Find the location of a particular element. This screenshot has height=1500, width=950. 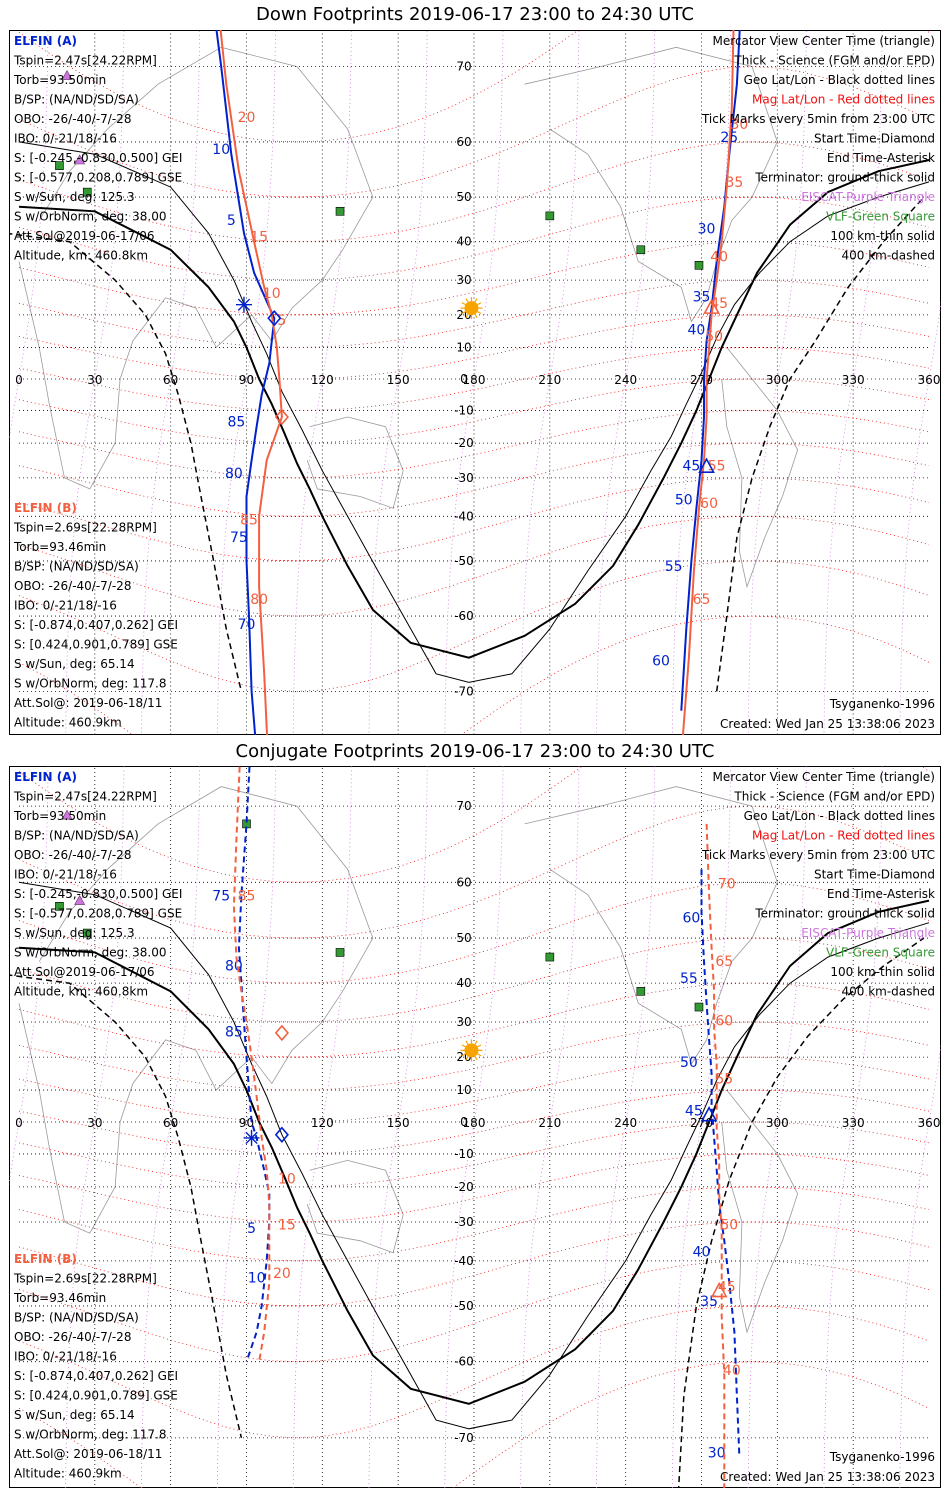

legend-entry: Mercator View Center Time (triangle) is located at coordinates (824, 777).